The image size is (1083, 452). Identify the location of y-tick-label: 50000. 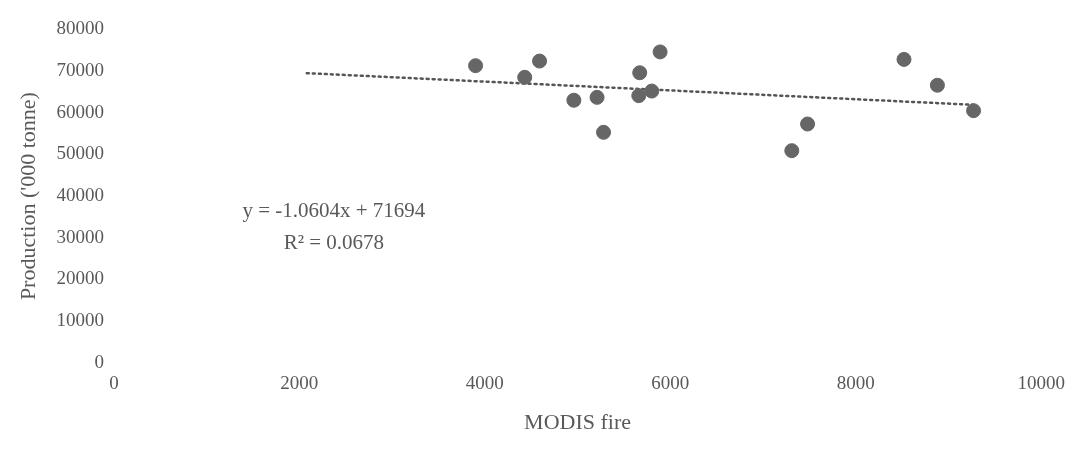
(80, 153).